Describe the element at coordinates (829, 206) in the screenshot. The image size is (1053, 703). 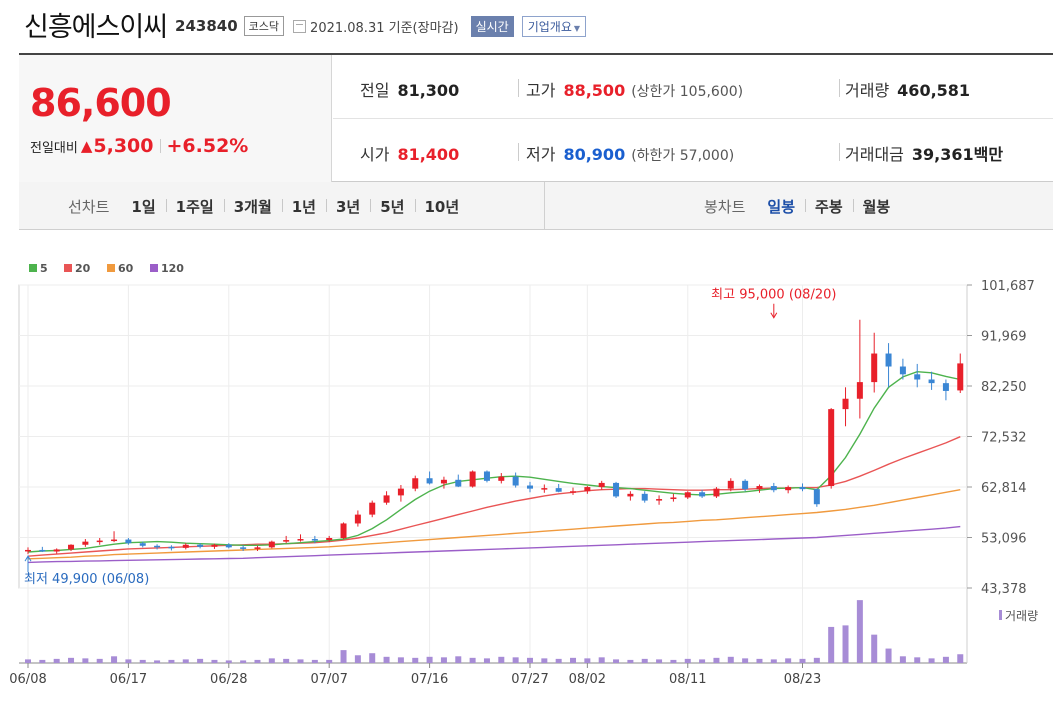
I see `tab-weekly: 주봉` at that location.